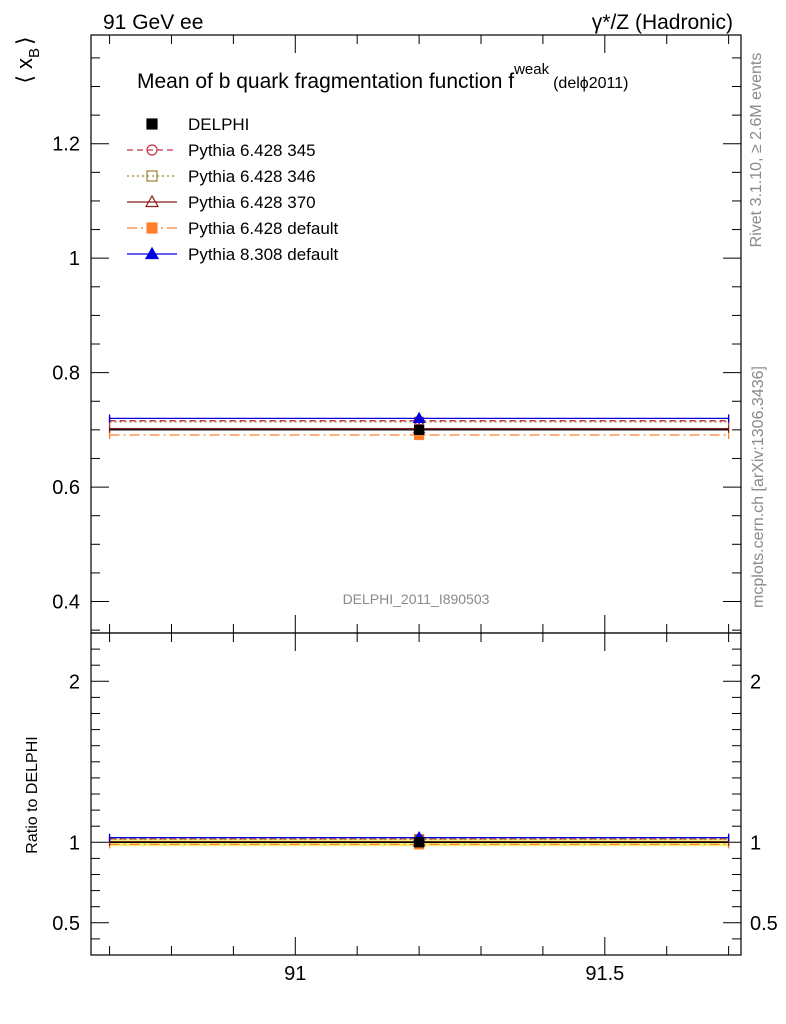 The image size is (786, 1024). I want to click on mcplots-label: mcplots.cern.ch [arXiv:1306.3436], so click(758, 487).